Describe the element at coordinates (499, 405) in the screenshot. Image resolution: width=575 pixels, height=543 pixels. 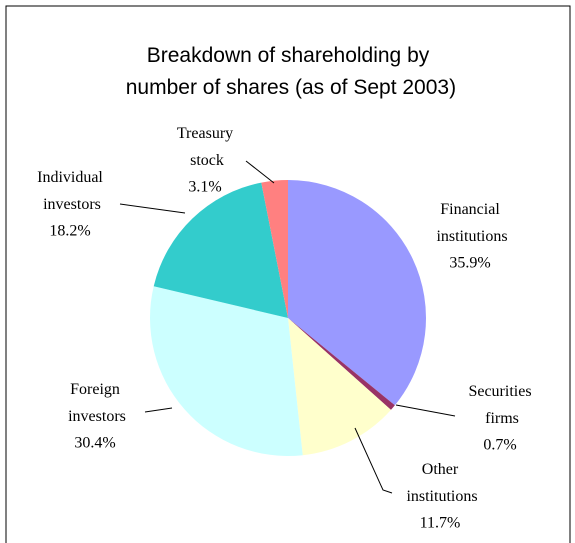
I see `slice-label: Securities firms` at that location.